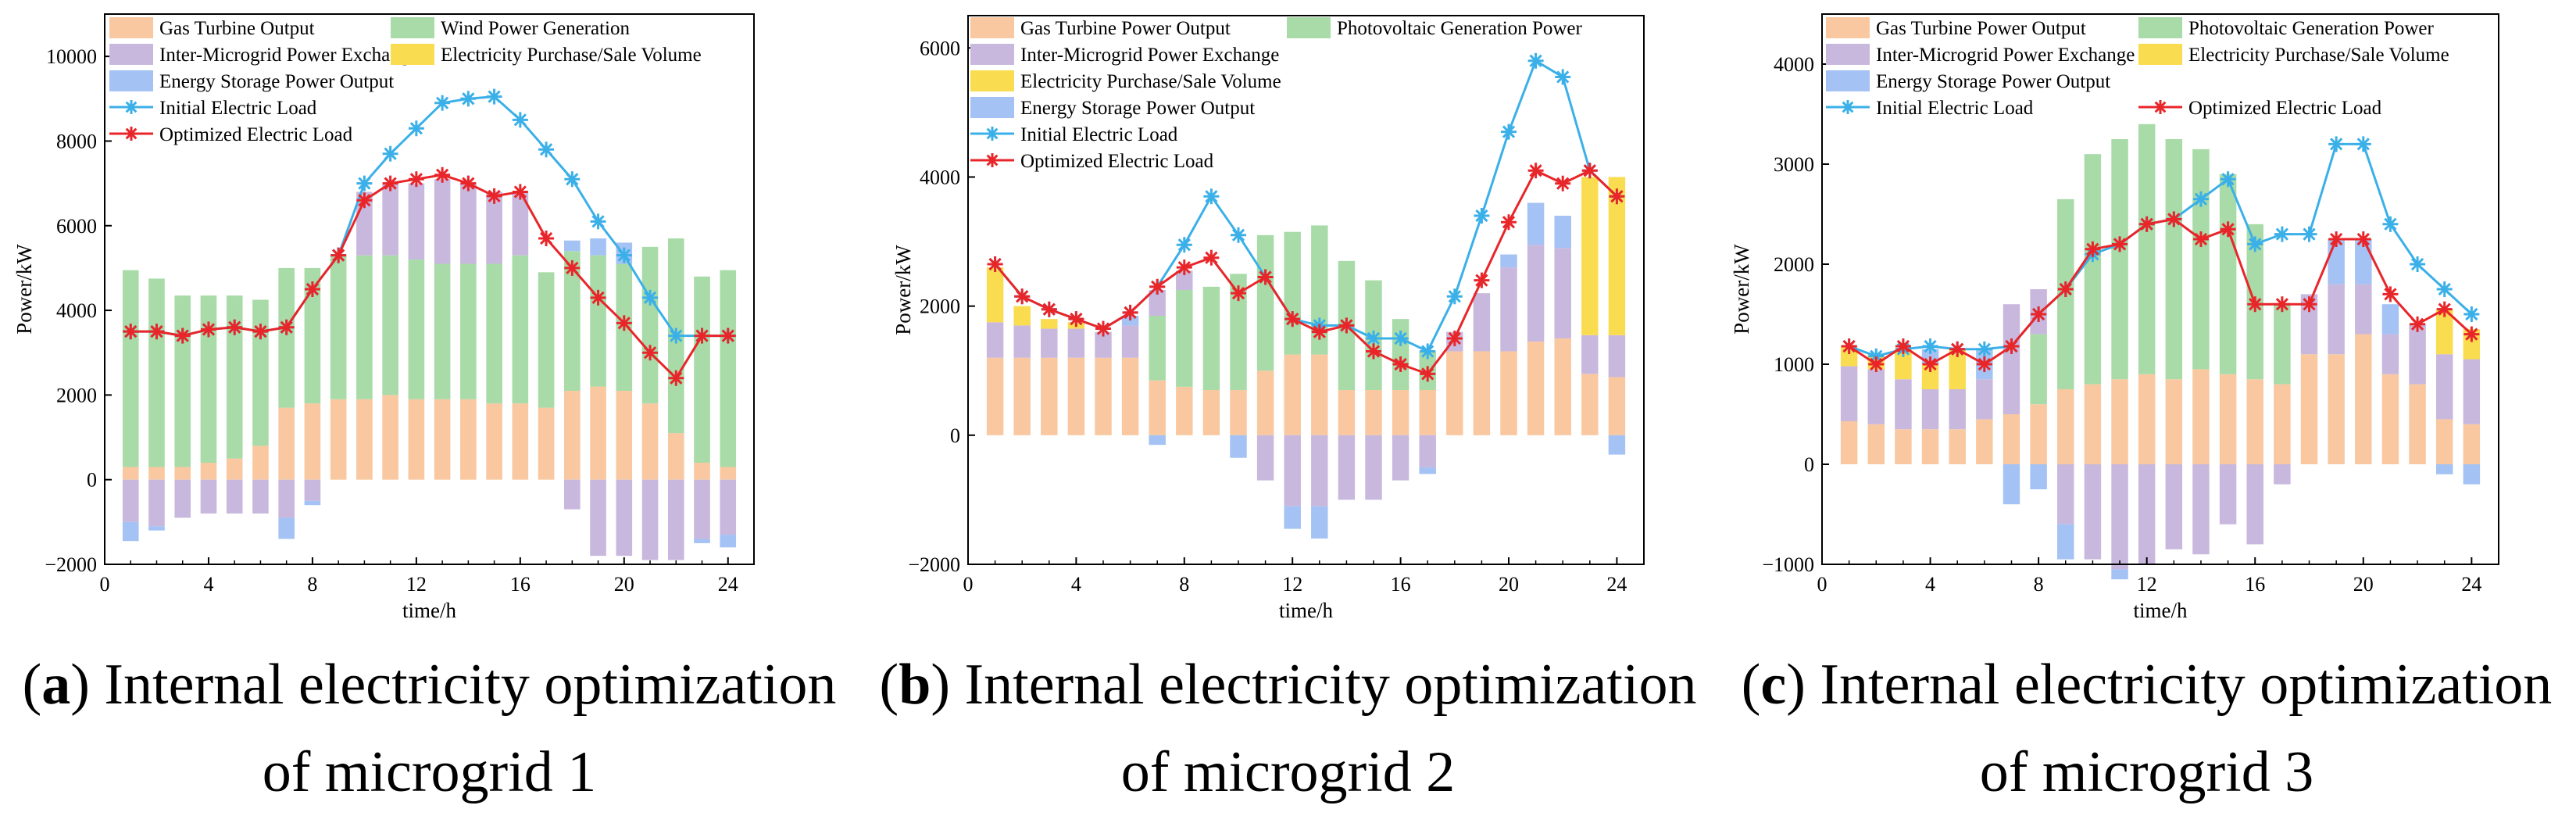 The width and height of the screenshot is (2576, 816). What do you see at coordinates (237, 28) in the screenshot?
I see `legend-label-gas: Gas Turbine Output` at bounding box center [237, 28].